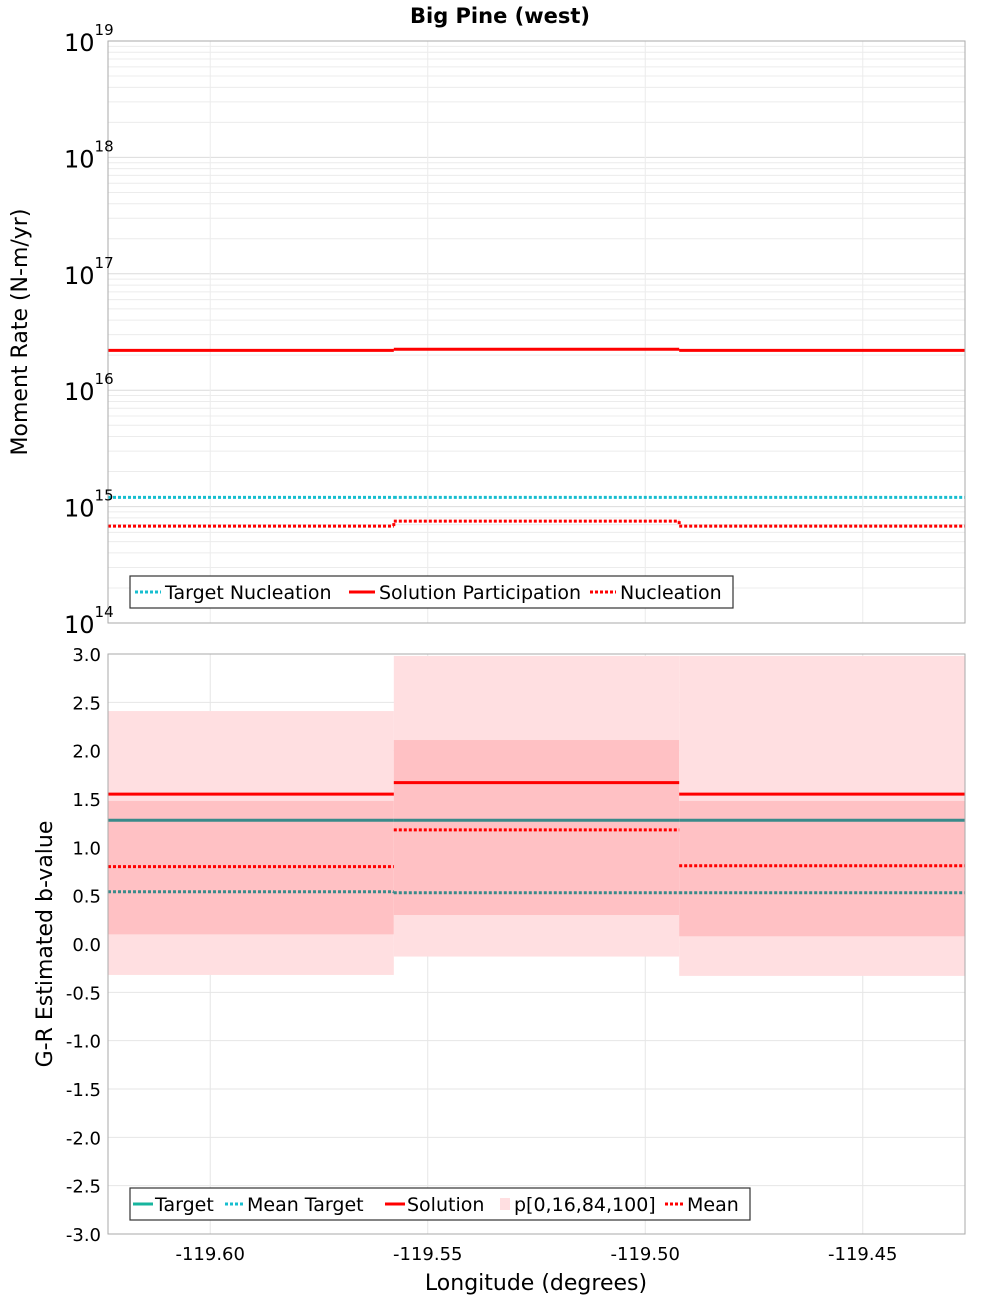 Image resolution: width=1000 pixels, height=1300 pixels. Describe the element at coordinates (89, 621) in the screenshot. I see `top-y-tick-label: 1014` at that location.